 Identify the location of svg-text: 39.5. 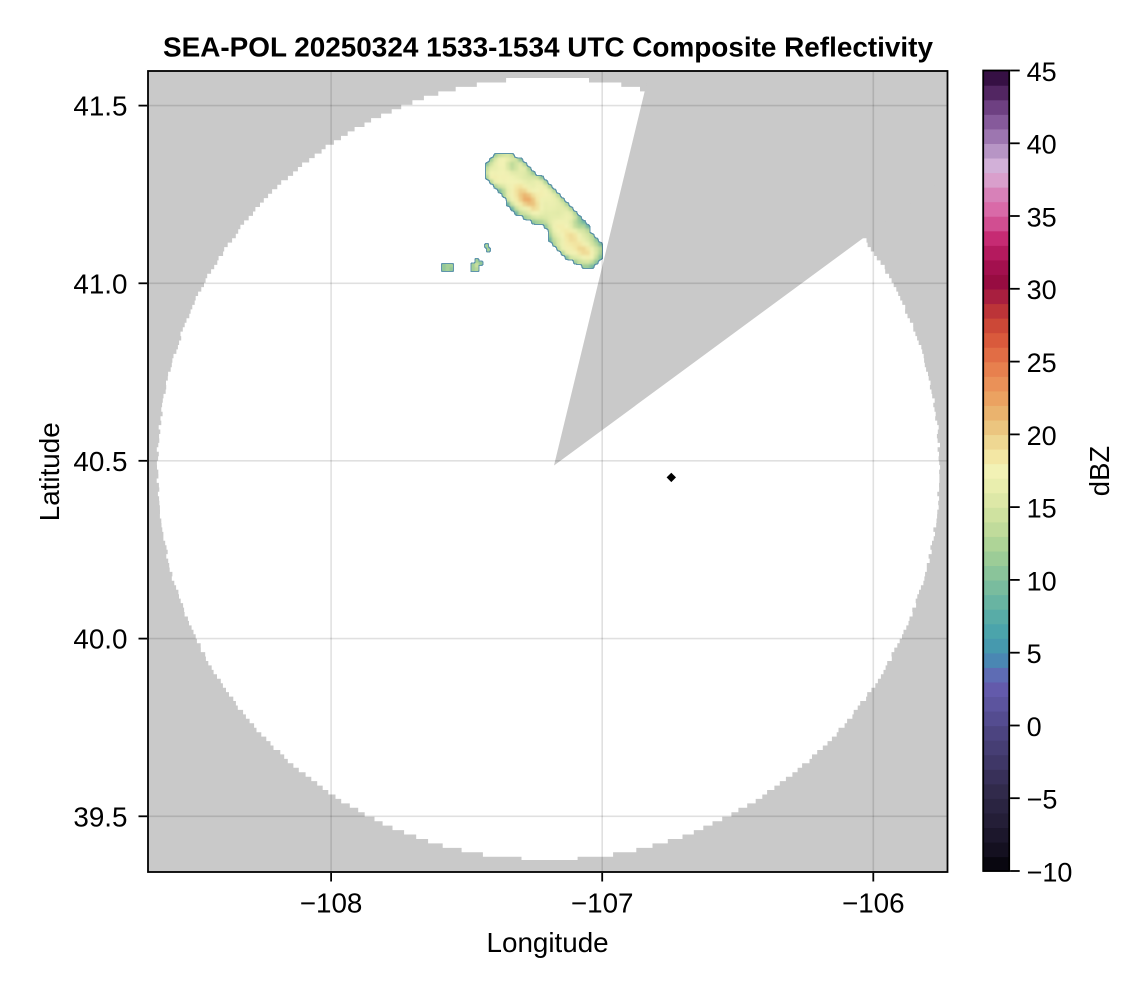
(100, 816).